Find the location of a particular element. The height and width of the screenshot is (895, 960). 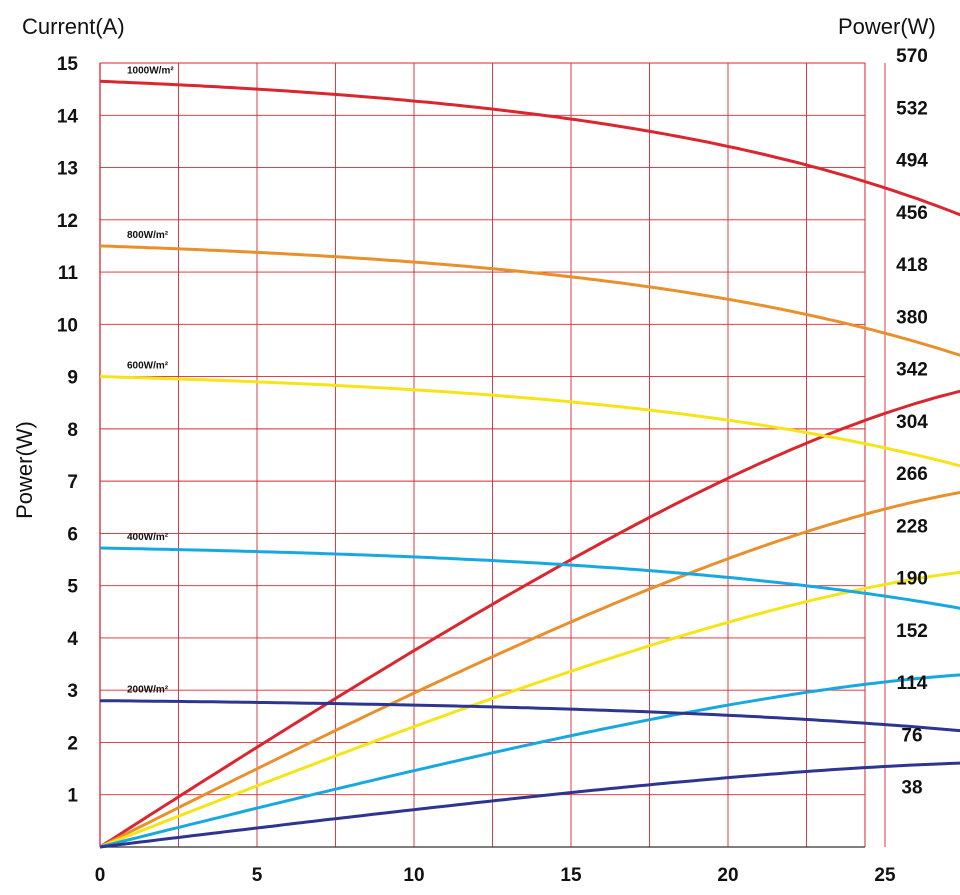

y-right-tick-label: 570 is located at coordinates (912, 56).